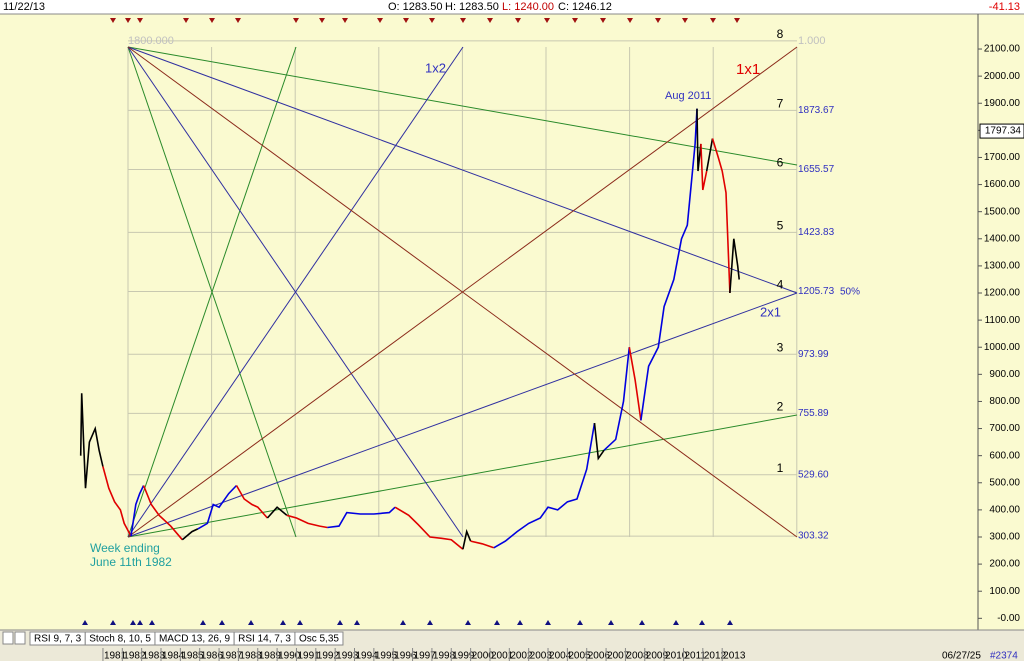 The image size is (1024, 661). I want to click on last-price-label: 1797.34, so click(1003, 131).